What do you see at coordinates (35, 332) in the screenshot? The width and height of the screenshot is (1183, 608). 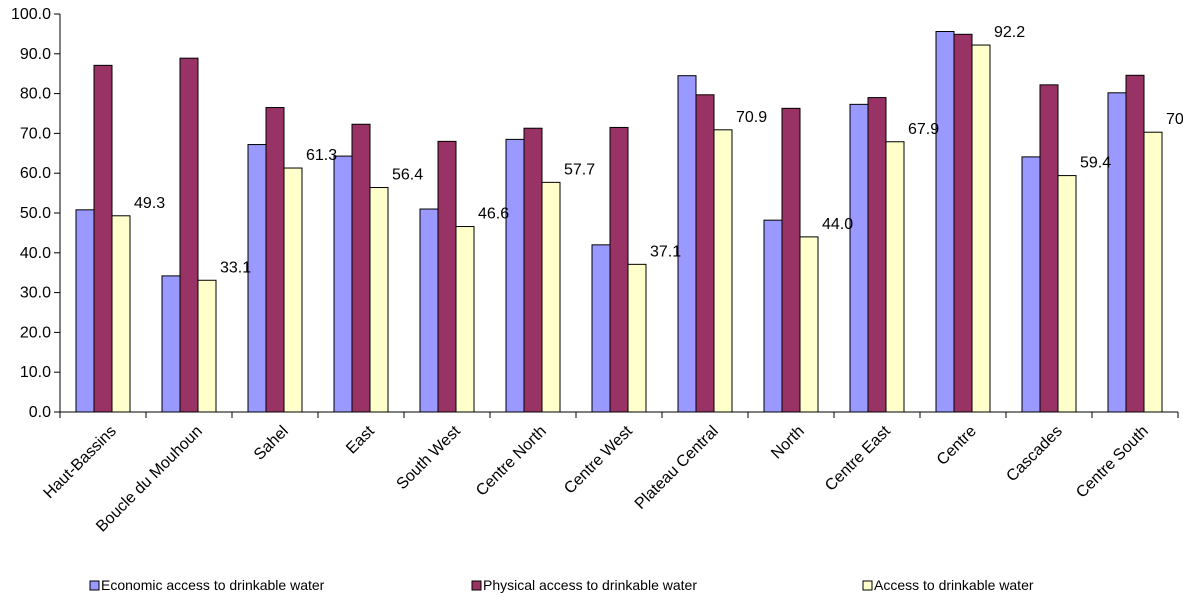 I see `y-tick-label: 20.0` at bounding box center [35, 332].